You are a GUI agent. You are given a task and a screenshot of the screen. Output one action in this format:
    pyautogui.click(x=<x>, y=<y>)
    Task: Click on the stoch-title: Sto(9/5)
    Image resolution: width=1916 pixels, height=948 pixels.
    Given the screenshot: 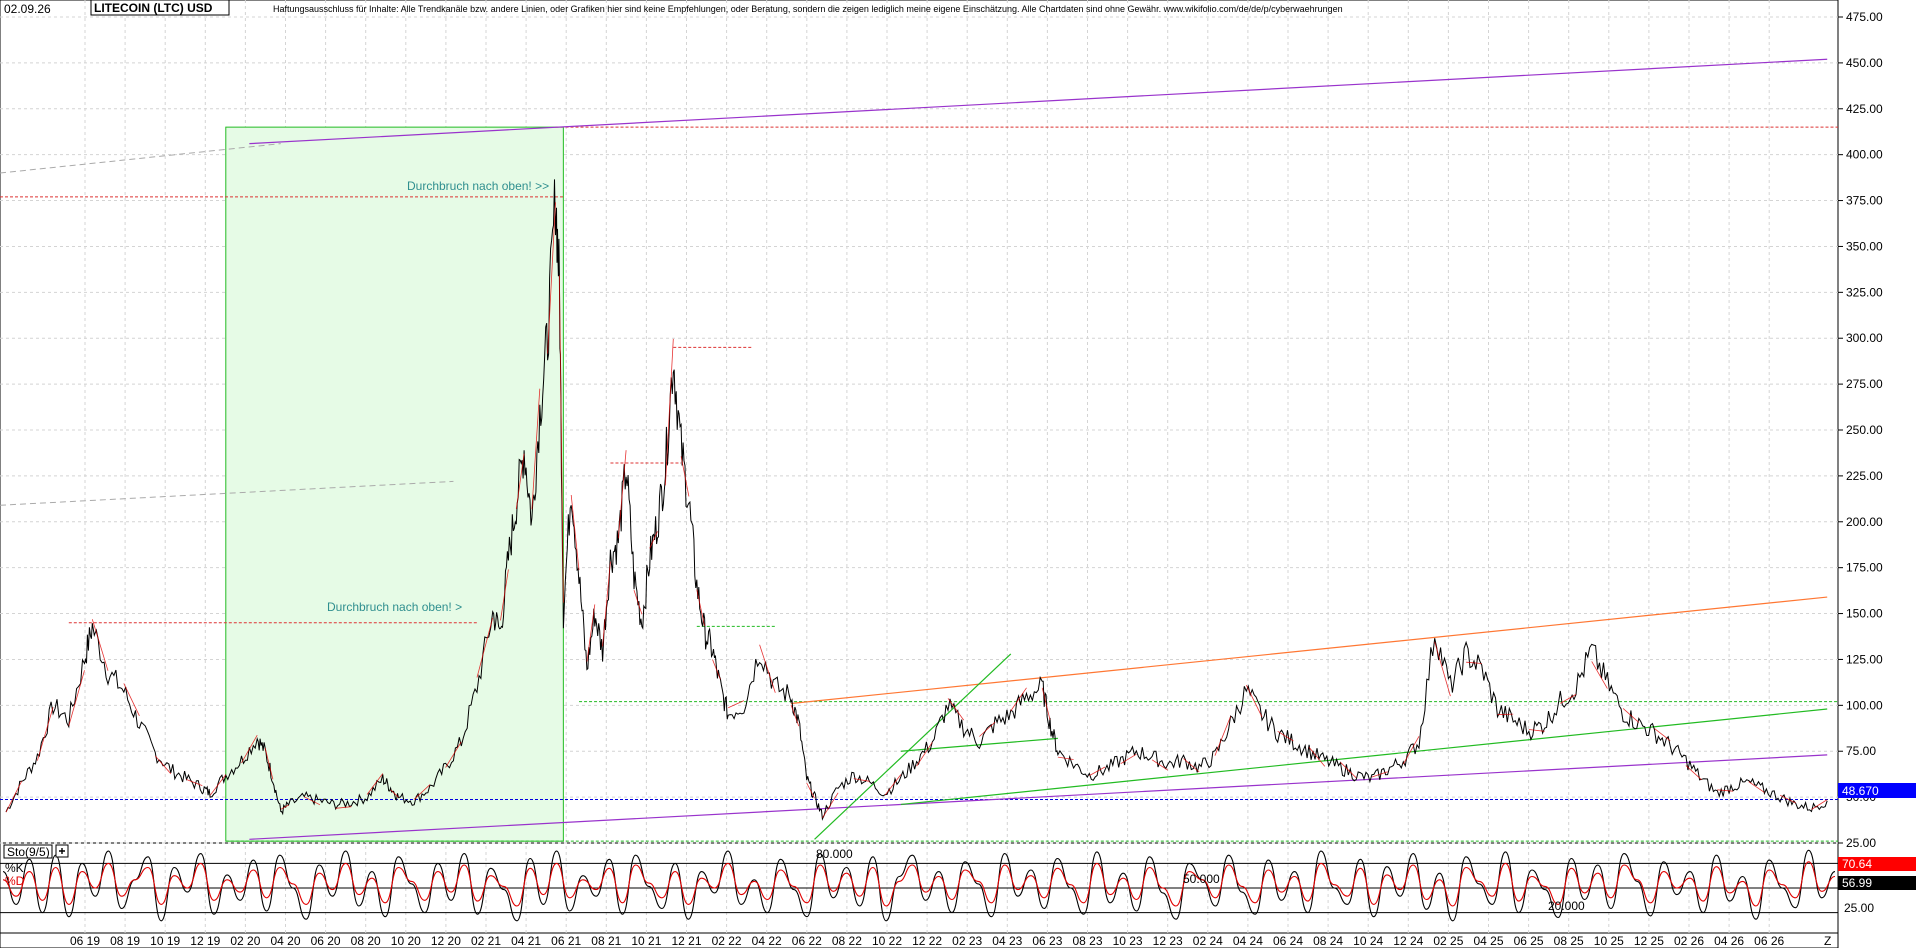 What is the action you would take?
    pyautogui.click(x=28, y=852)
    